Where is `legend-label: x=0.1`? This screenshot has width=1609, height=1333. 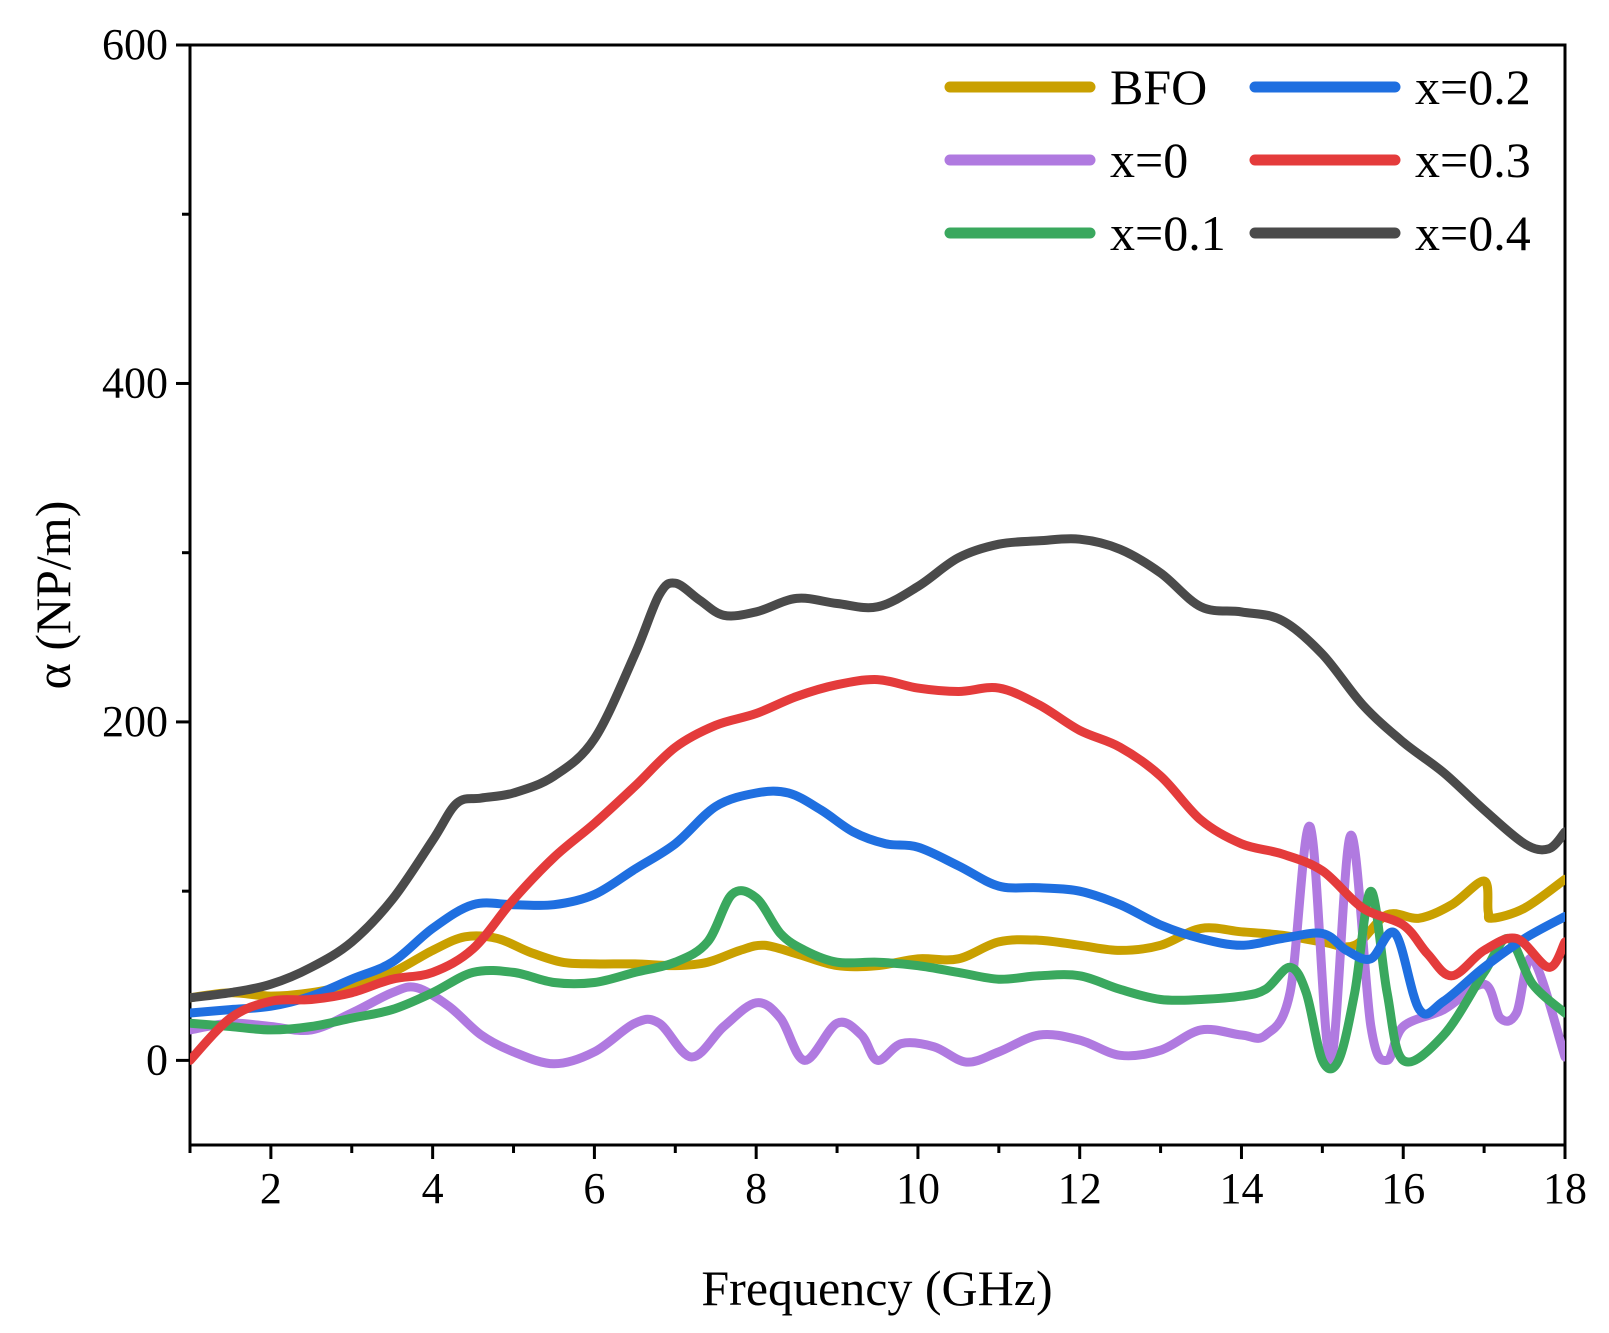
legend-label: x=0.1 is located at coordinates (1168, 233).